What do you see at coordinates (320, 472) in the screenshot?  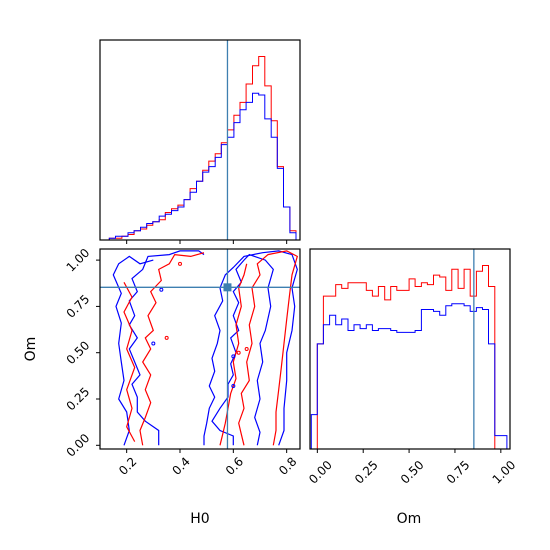 I see `om-x-tick-label: 0.00` at bounding box center [320, 472].